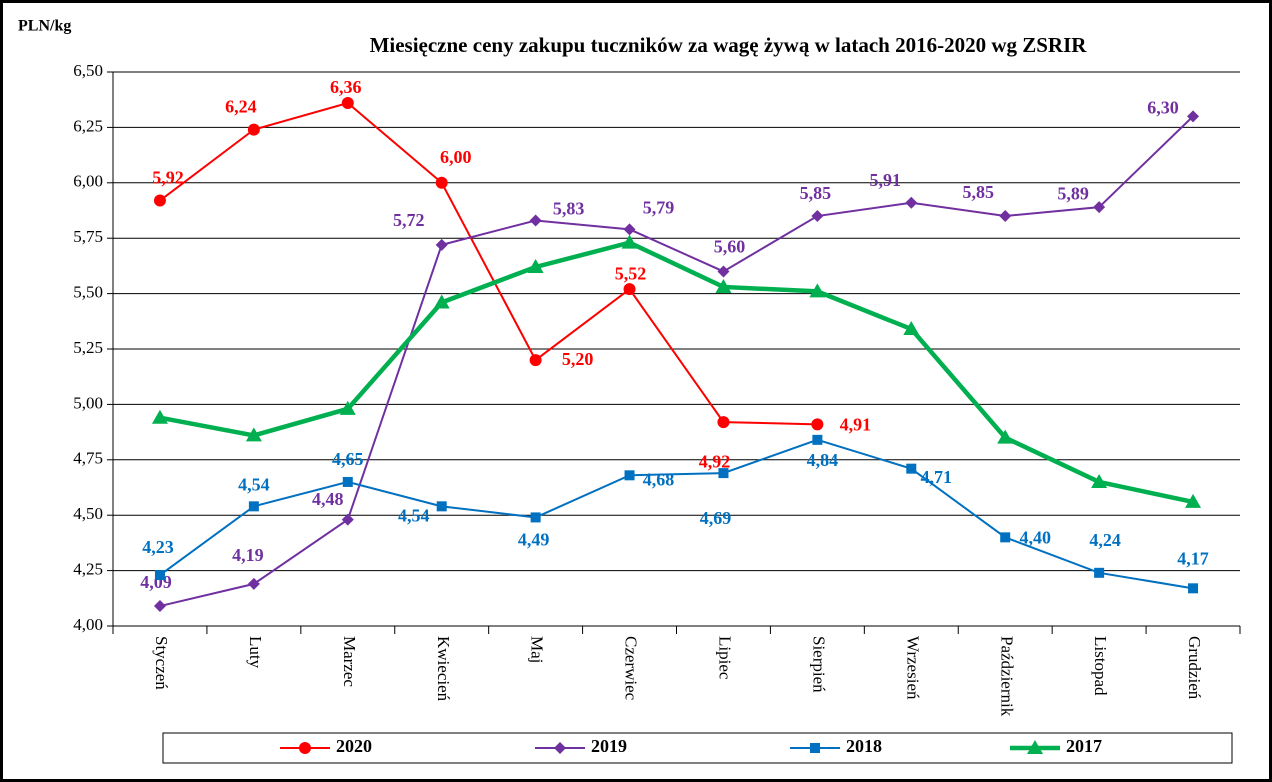 The width and height of the screenshot is (1272, 782). Describe the element at coordinates (1193, 558) in the screenshot. I see `data-label: 4,17` at that location.